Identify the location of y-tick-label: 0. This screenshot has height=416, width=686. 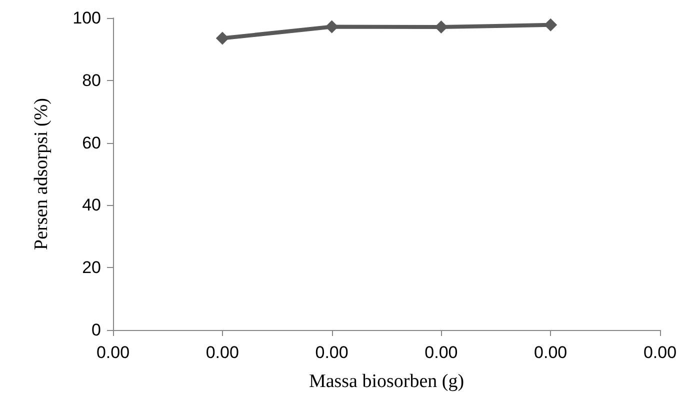
(96, 330).